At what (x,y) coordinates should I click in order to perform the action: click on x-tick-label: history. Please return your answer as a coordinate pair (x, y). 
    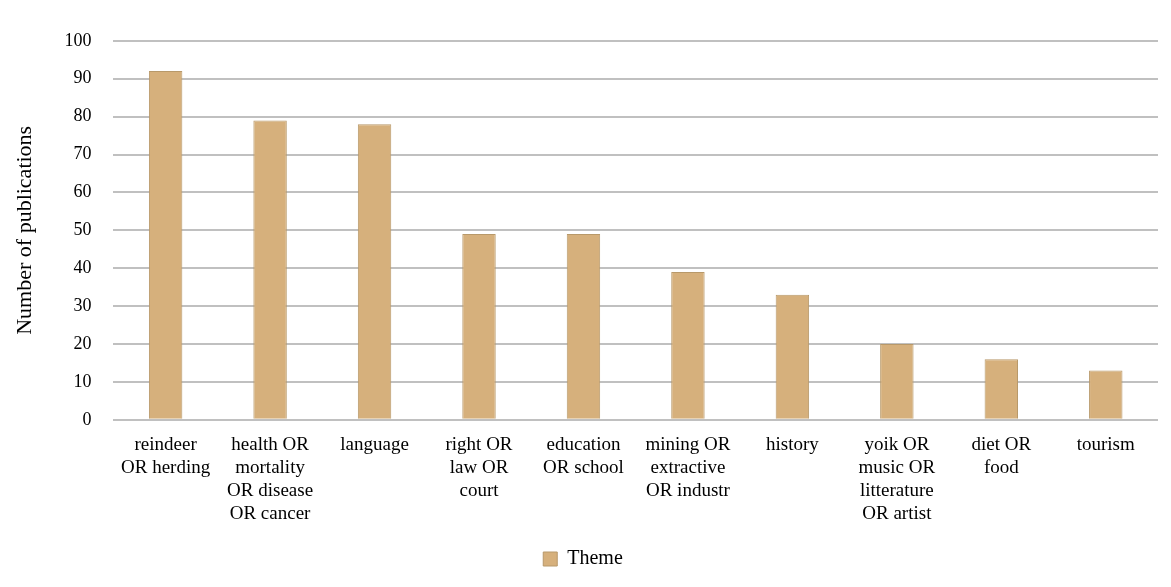
    Looking at the image, I should click on (793, 444).